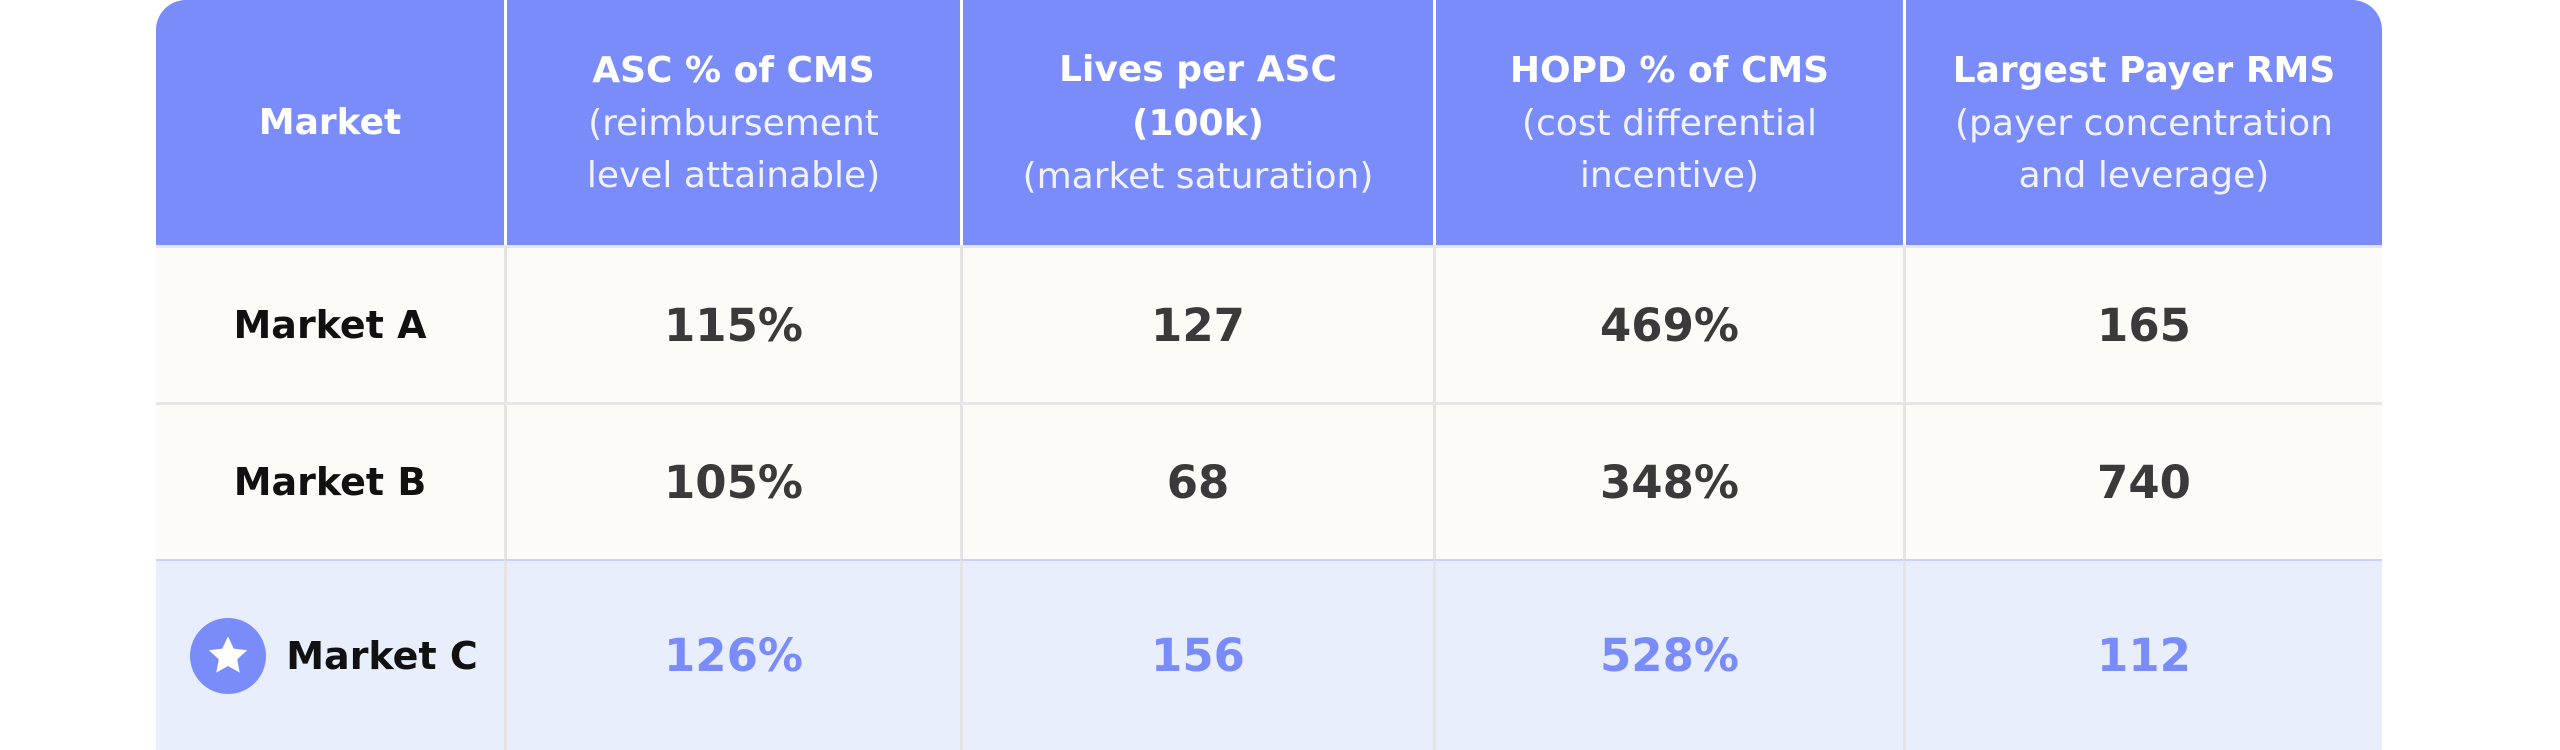  What do you see at coordinates (1668, 654) in the screenshot?
I see `row-c-hopd: 528%` at bounding box center [1668, 654].